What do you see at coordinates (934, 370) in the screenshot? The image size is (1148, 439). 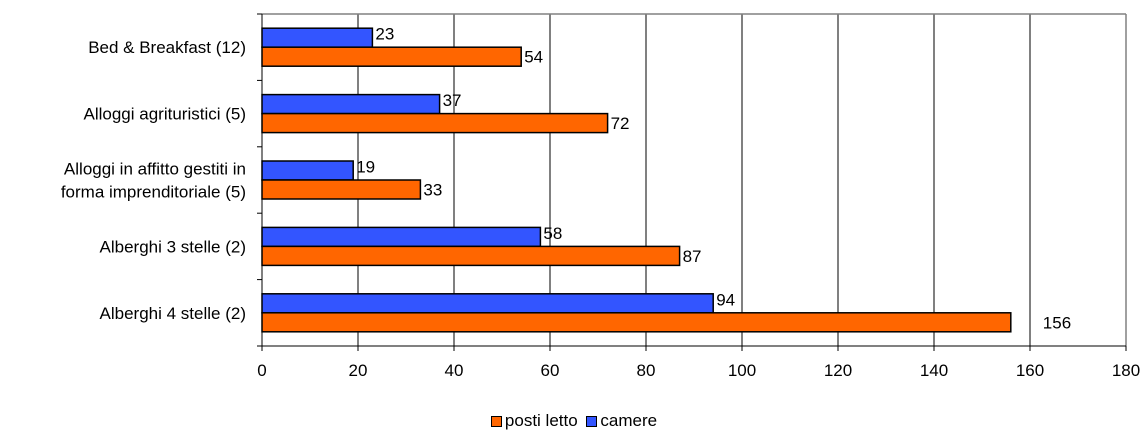 I see `x-tick-label-7: 140` at bounding box center [934, 370].